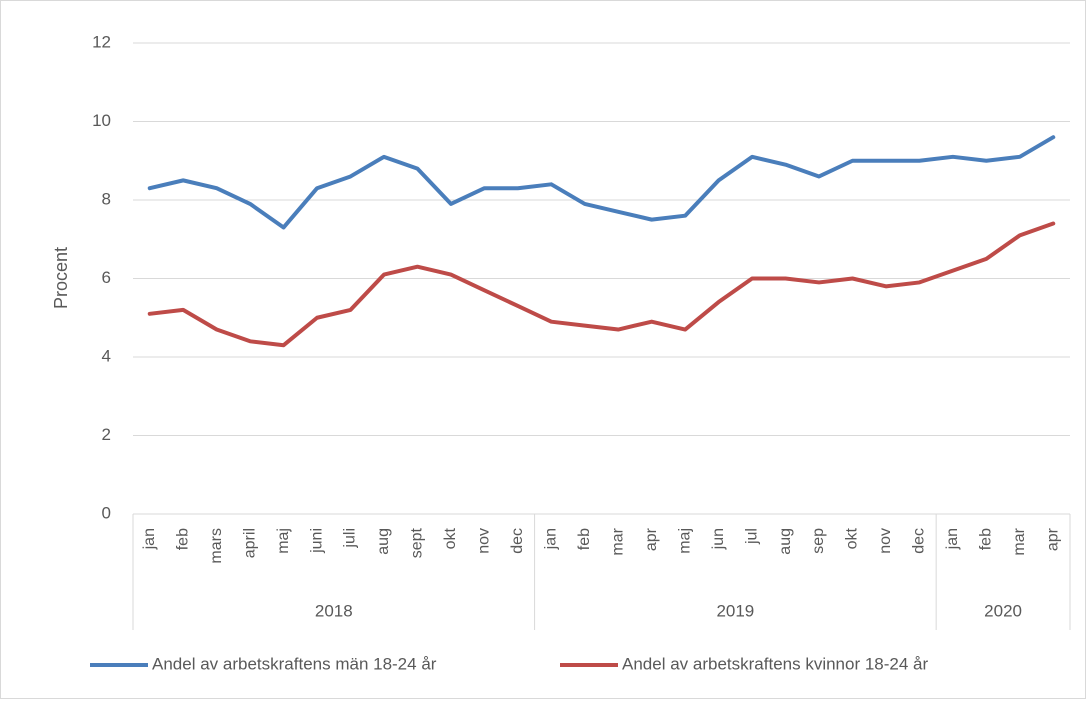  What do you see at coordinates (101, 120) in the screenshot?
I see `y-tick-label: 10` at bounding box center [101, 120].